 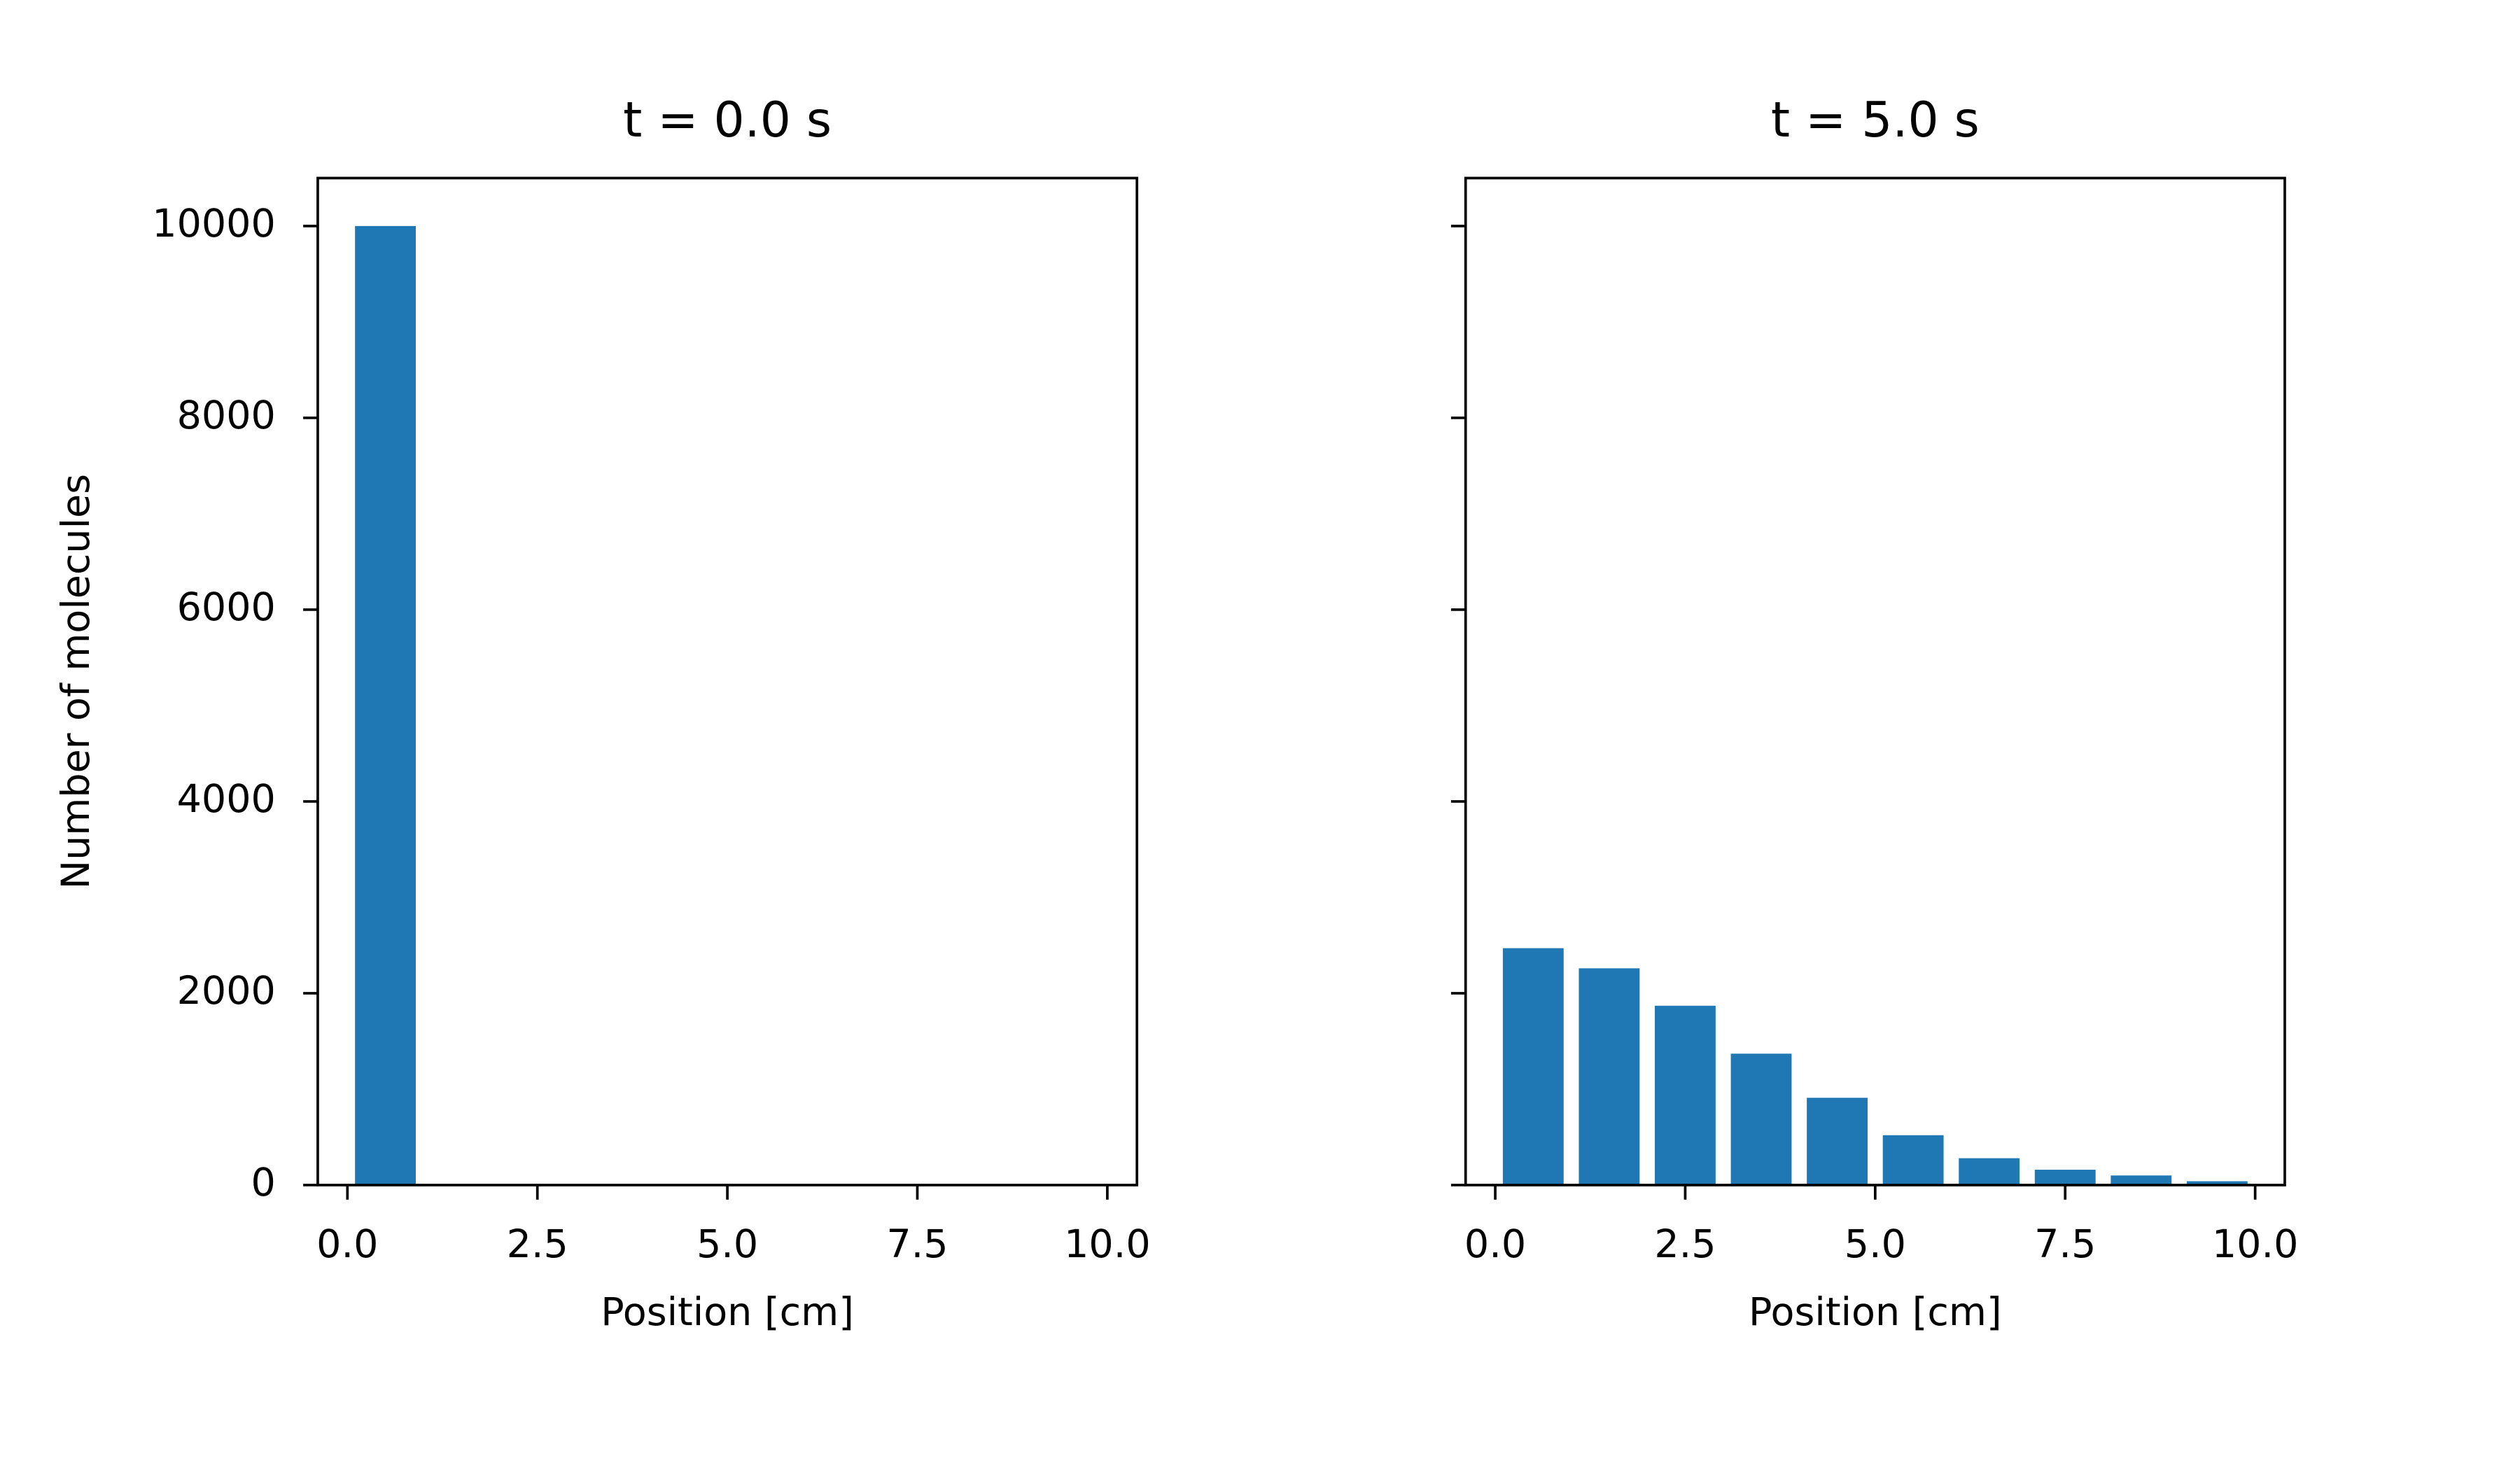 I want to click on y-tick-label: 10000, so click(x=214, y=223).